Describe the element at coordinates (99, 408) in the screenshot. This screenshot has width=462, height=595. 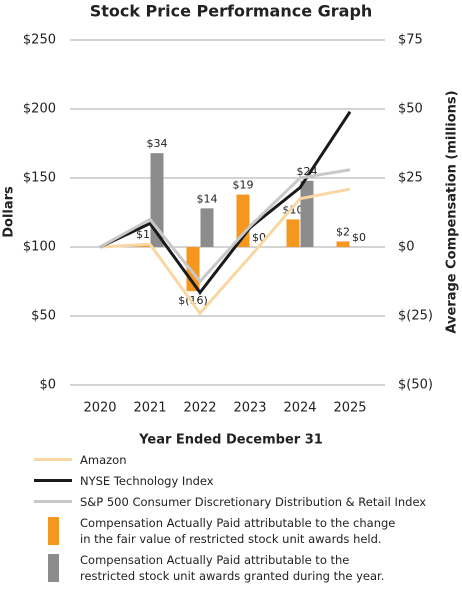
I see `x-tick-label: 2020` at that location.